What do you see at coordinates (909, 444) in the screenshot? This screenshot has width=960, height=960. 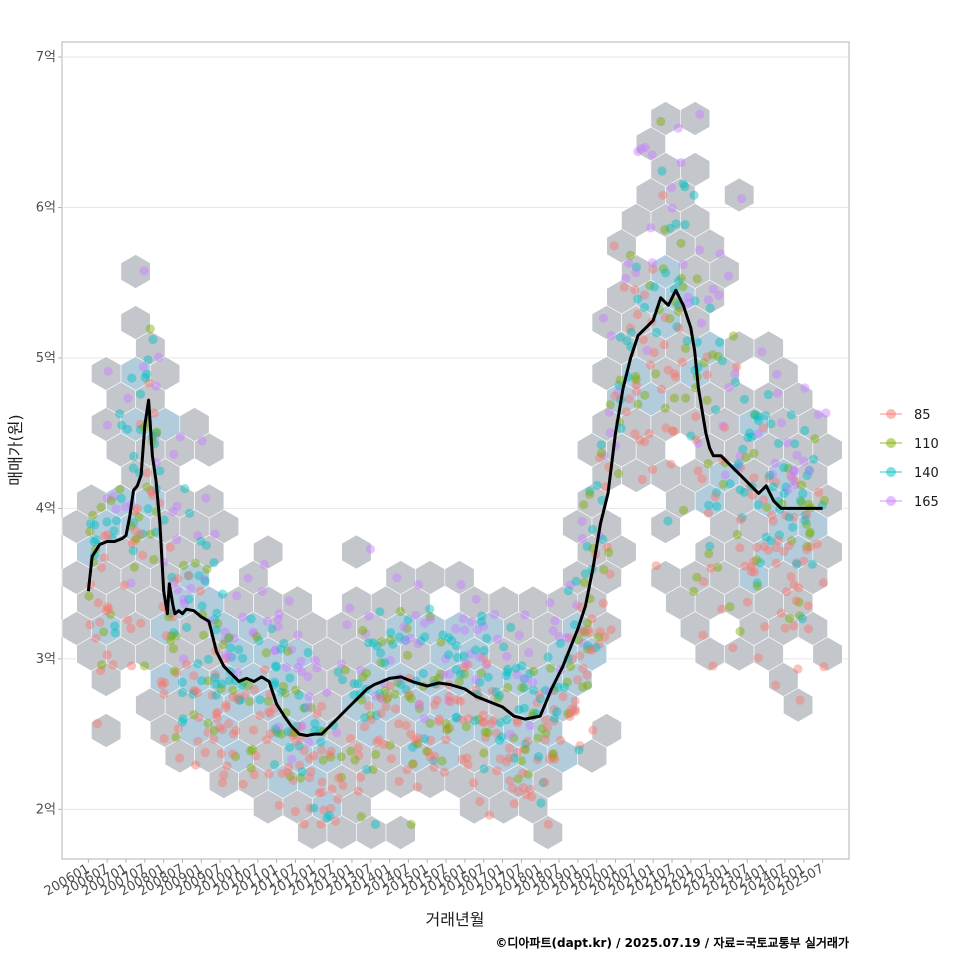 I see `legend-item: 110` at bounding box center [909, 444].